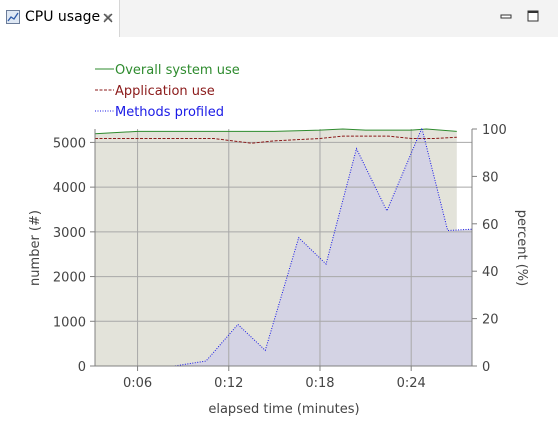 The height and width of the screenshot is (438, 558). Describe the element at coordinates (69, 233) in the screenshot. I see `y-left-tick-label-3: 3000` at that location.